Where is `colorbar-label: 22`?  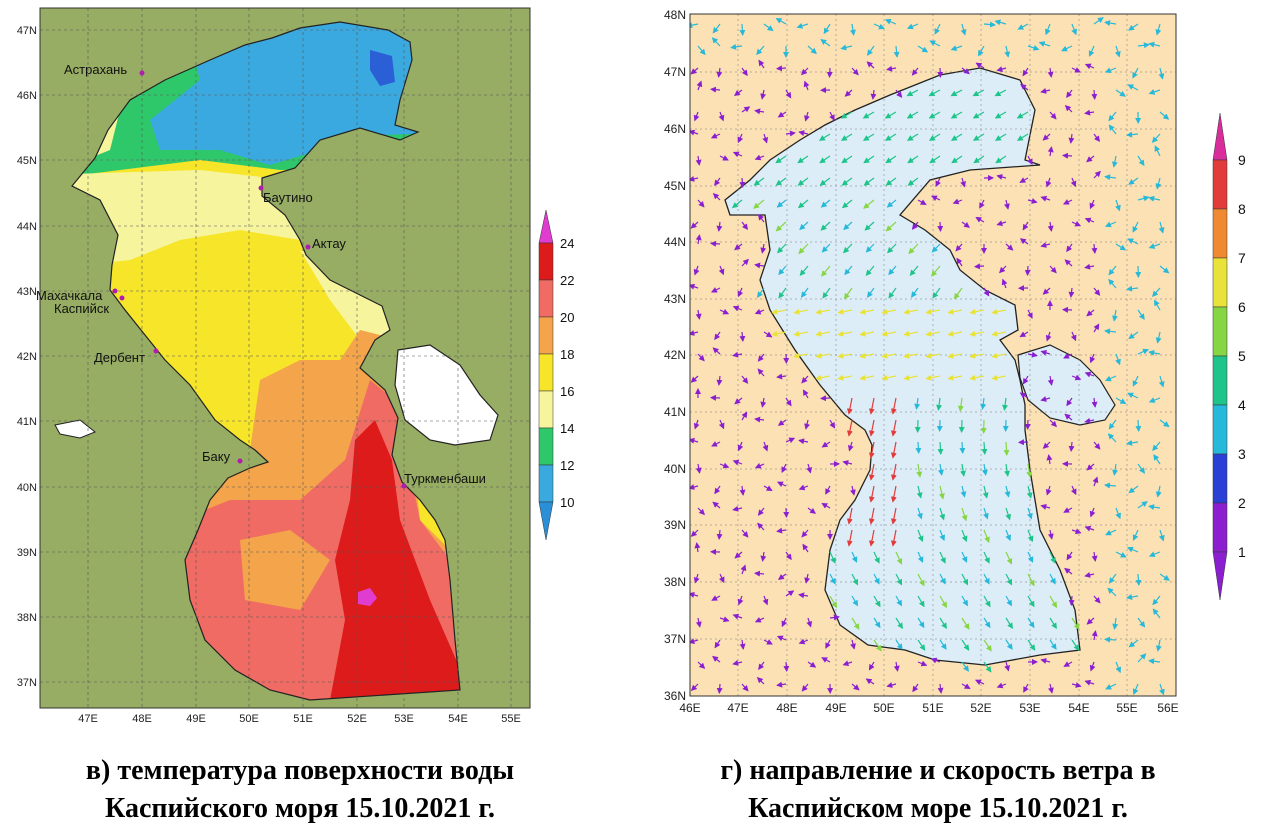
colorbar-label: 22 is located at coordinates (567, 280).